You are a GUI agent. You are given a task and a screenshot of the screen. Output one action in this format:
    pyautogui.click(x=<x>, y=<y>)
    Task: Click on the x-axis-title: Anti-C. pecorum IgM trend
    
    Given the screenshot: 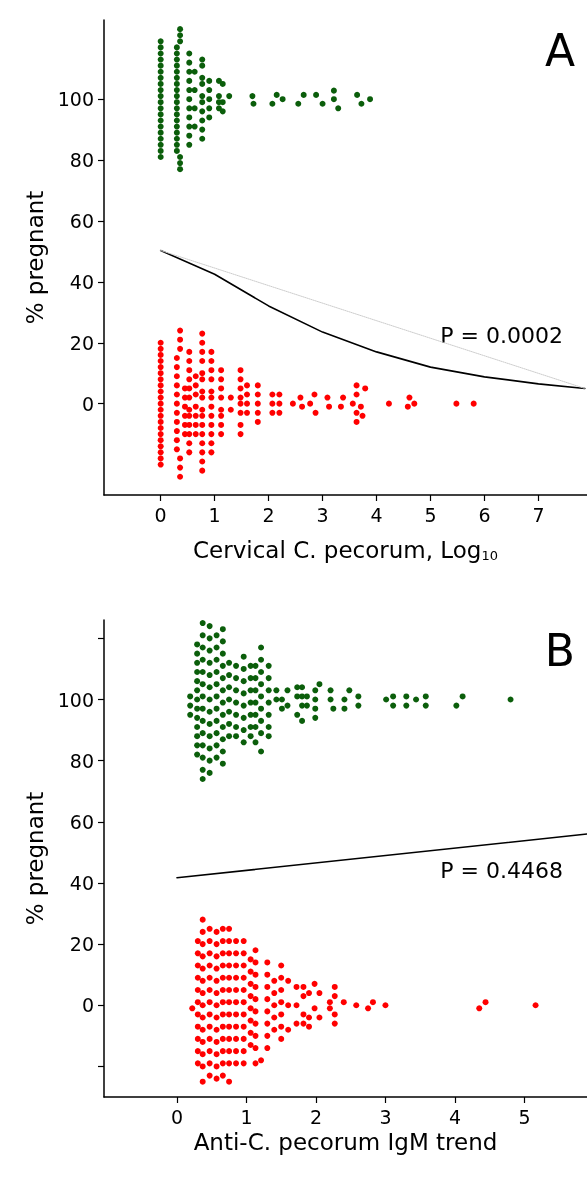 What is the action you would take?
    pyautogui.click(x=345, y=1142)
    